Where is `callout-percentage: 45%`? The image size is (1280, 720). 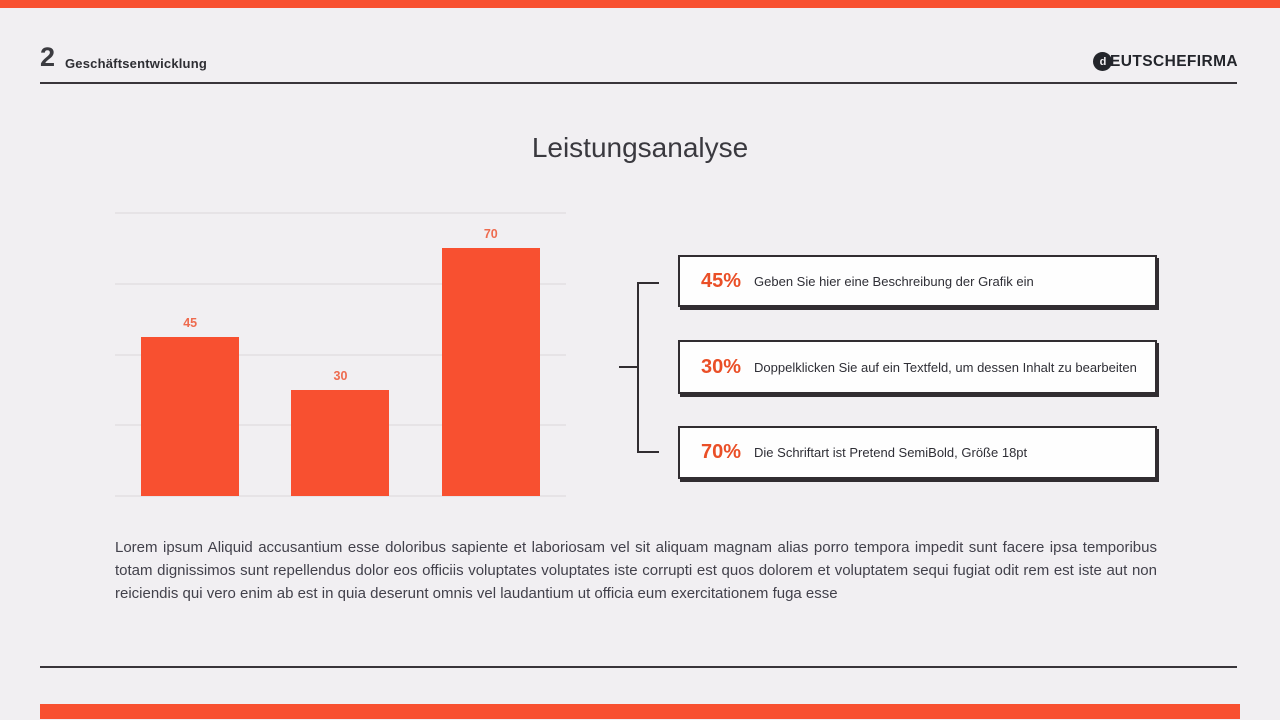
callout-percentage: 45% is located at coordinates (721, 280).